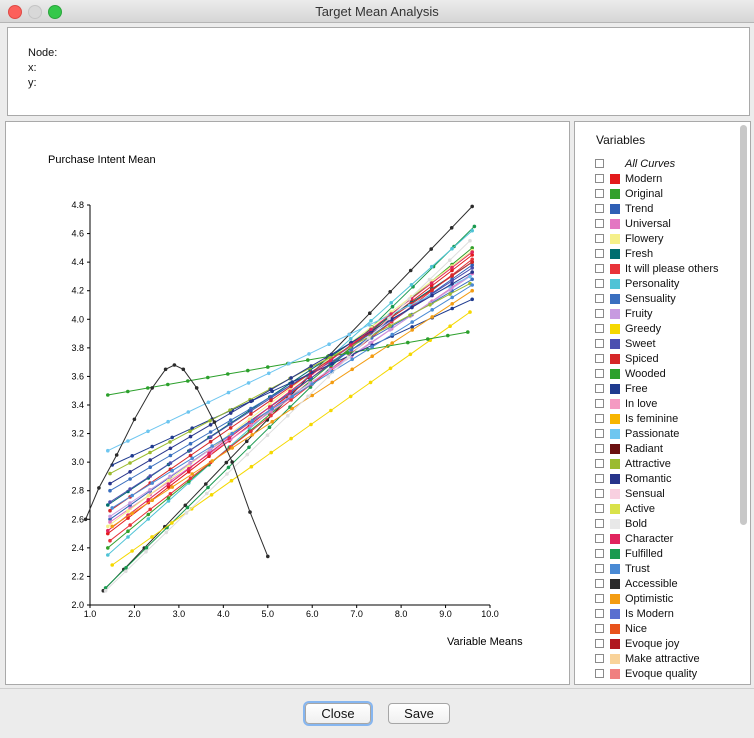 This screenshot has width=754, height=738. What do you see at coordinates (657, 448) in the screenshot?
I see `legend-item: Radiant` at bounding box center [657, 448].